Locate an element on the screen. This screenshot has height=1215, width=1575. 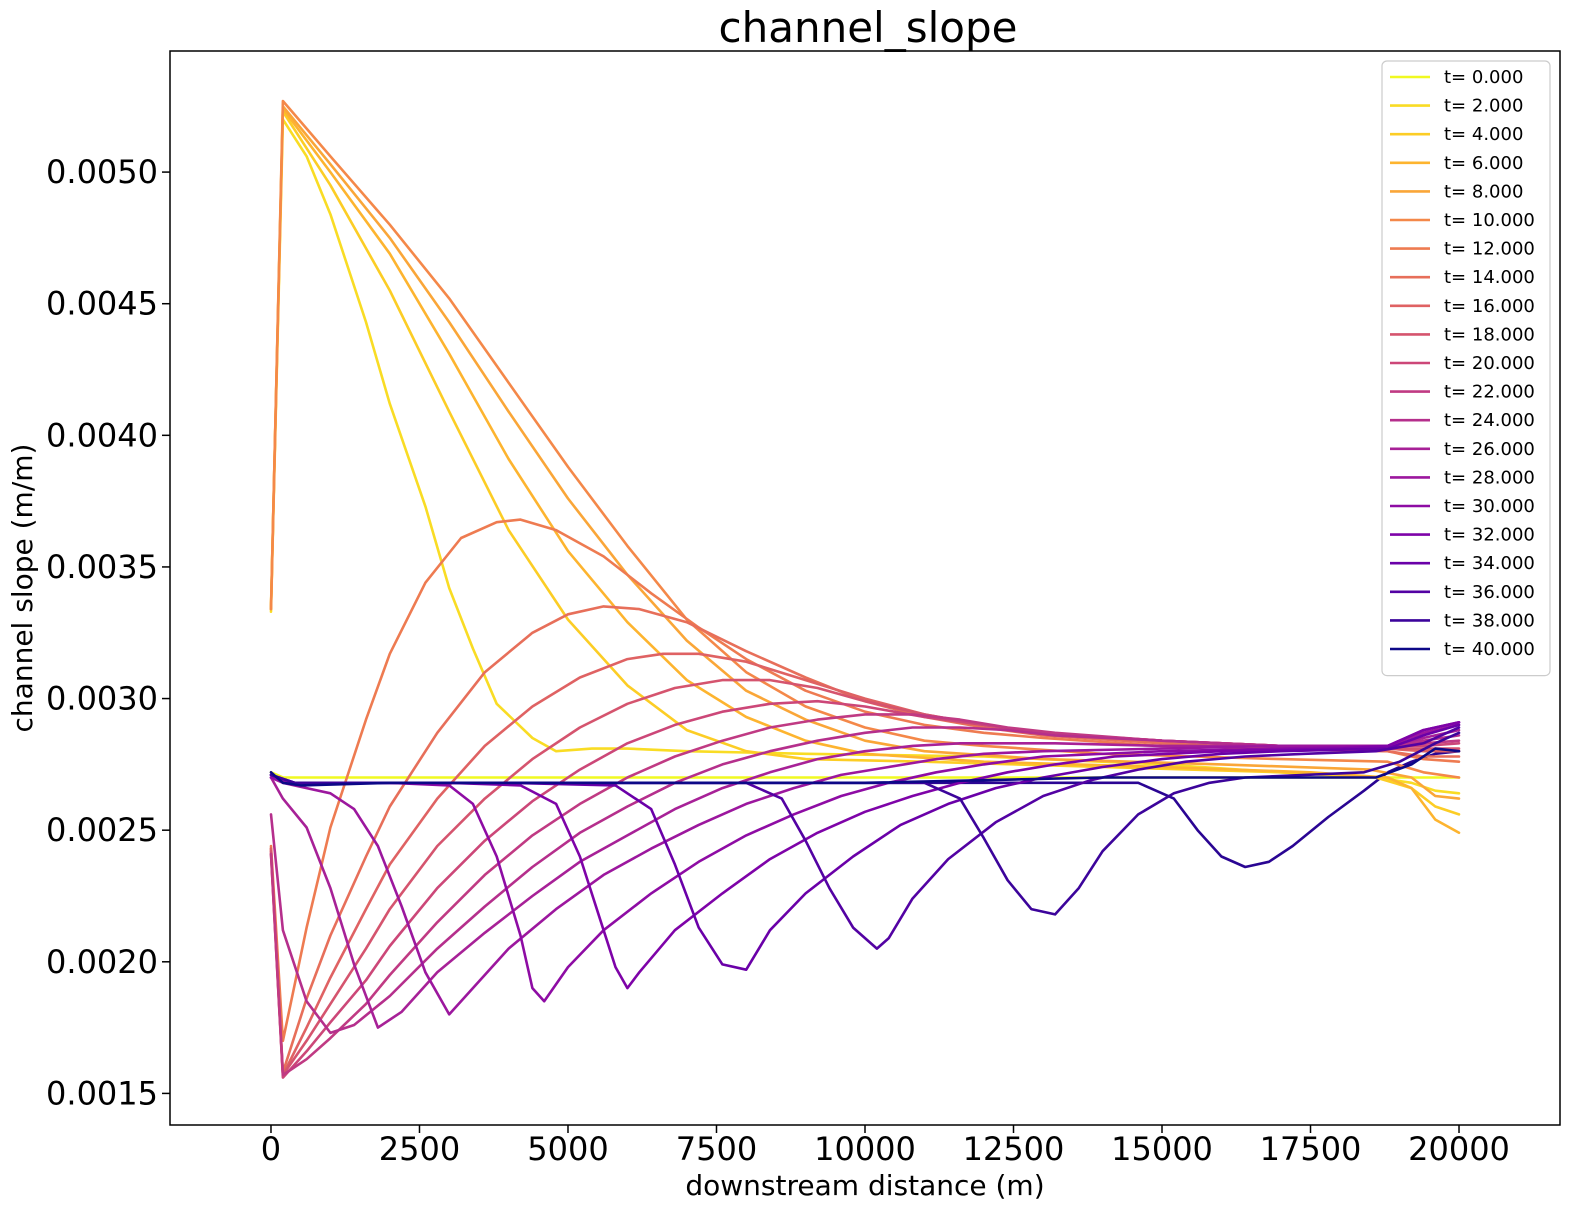
legend-label: t= 40.000 is located at coordinates (1489, 649).